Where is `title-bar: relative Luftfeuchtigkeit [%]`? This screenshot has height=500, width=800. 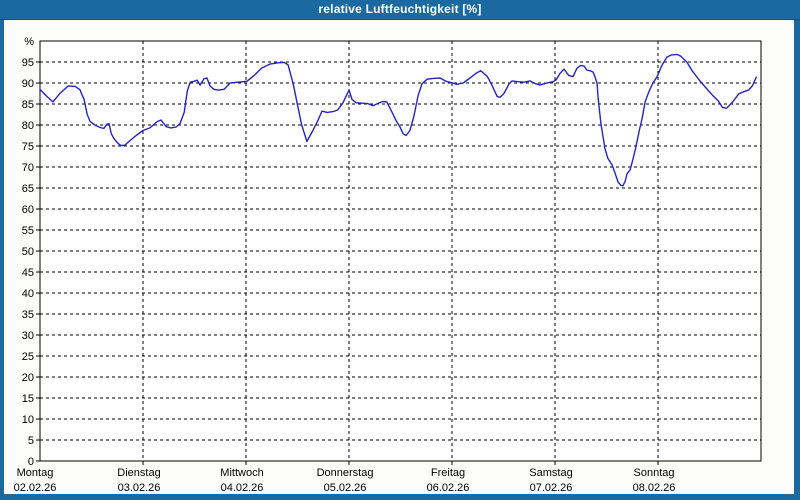
title-bar: relative Luftfeuchtigkeit [%] is located at coordinates (400, 10).